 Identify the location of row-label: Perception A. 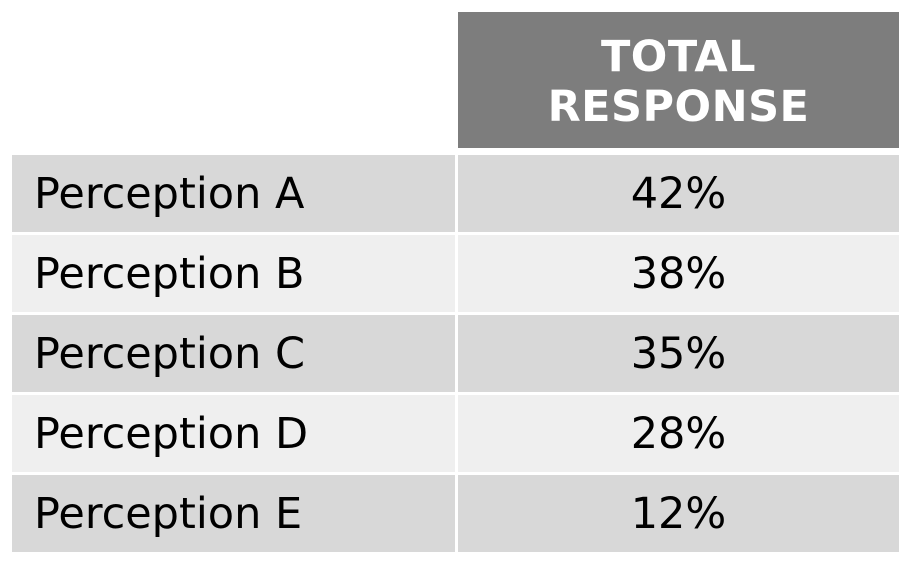
(233, 193).